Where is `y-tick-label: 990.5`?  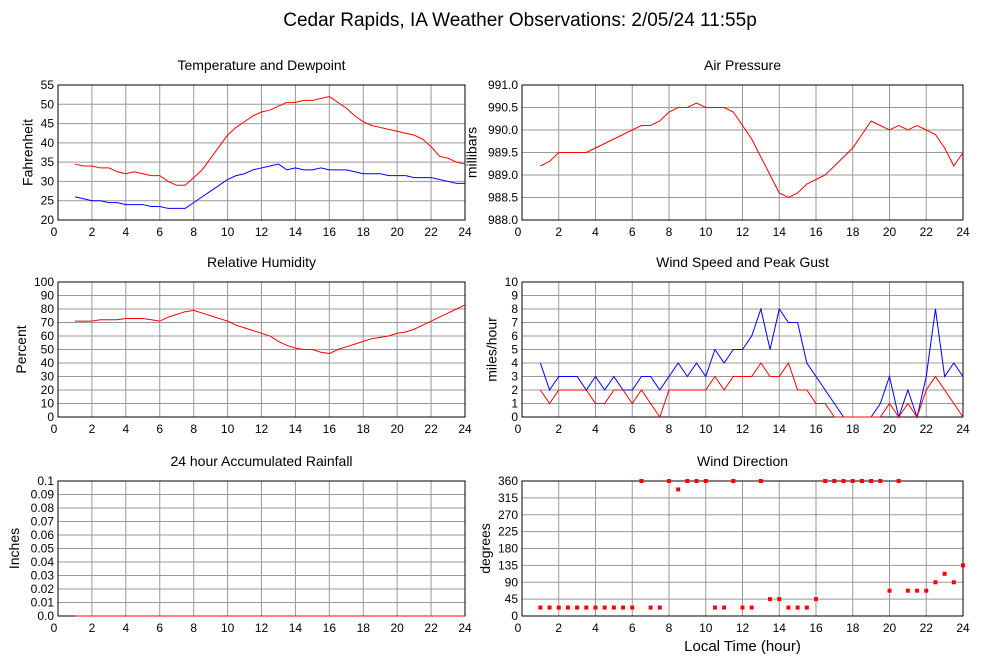 y-tick-label: 990.5 is located at coordinates (503, 108).